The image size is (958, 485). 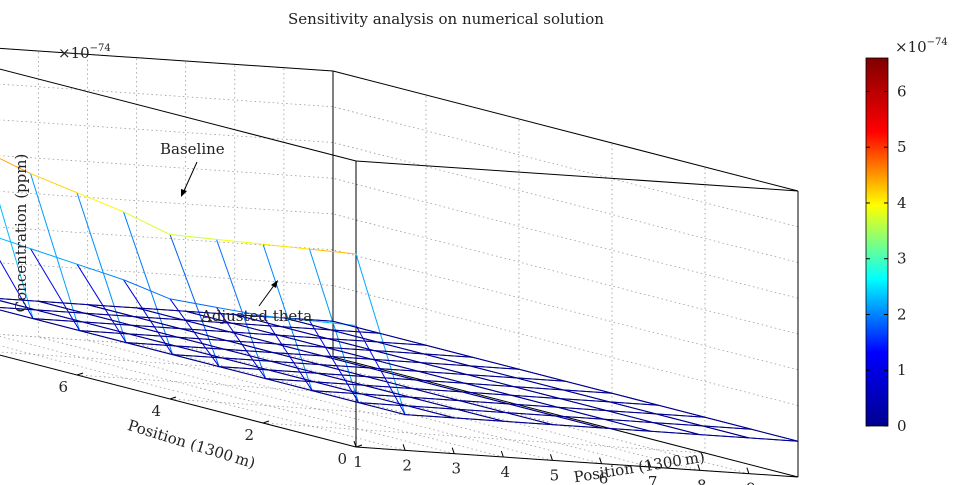 What do you see at coordinates (902, 259) in the screenshot?
I see `colorbar-tick-label: 3` at bounding box center [902, 259].